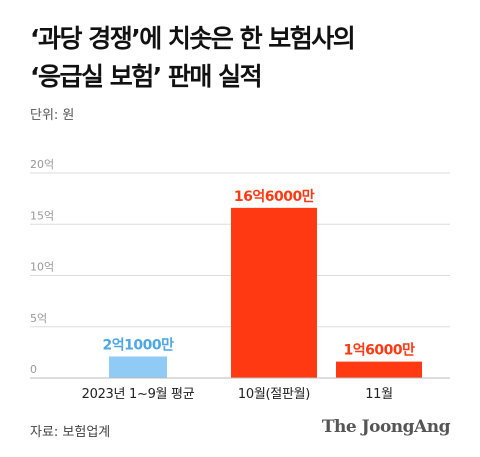 This screenshot has height=457, width=480. What do you see at coordinates (42, 267) in the screenshot?
I see `y-tick-label: 10억` at bounding box center [42, 267].